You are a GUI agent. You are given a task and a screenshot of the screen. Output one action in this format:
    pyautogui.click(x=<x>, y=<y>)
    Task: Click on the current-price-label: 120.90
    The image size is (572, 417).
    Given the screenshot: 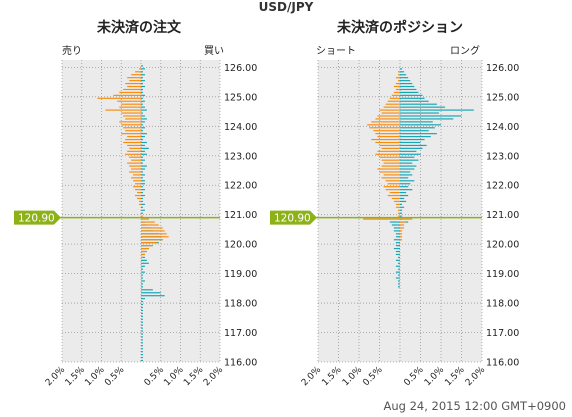 What is the action you would take?
    pyautogui.click(x=36, y=218)
    